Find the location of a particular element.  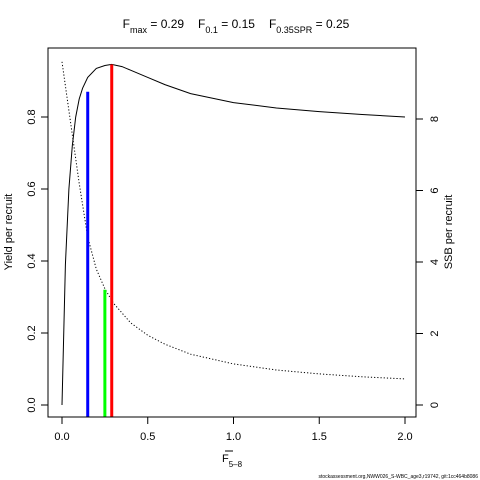

chart-title: Fmax = 0.29 F0.1 = 0.15 F0.35SPR = 0.25 is located at coordinates (236, 26).